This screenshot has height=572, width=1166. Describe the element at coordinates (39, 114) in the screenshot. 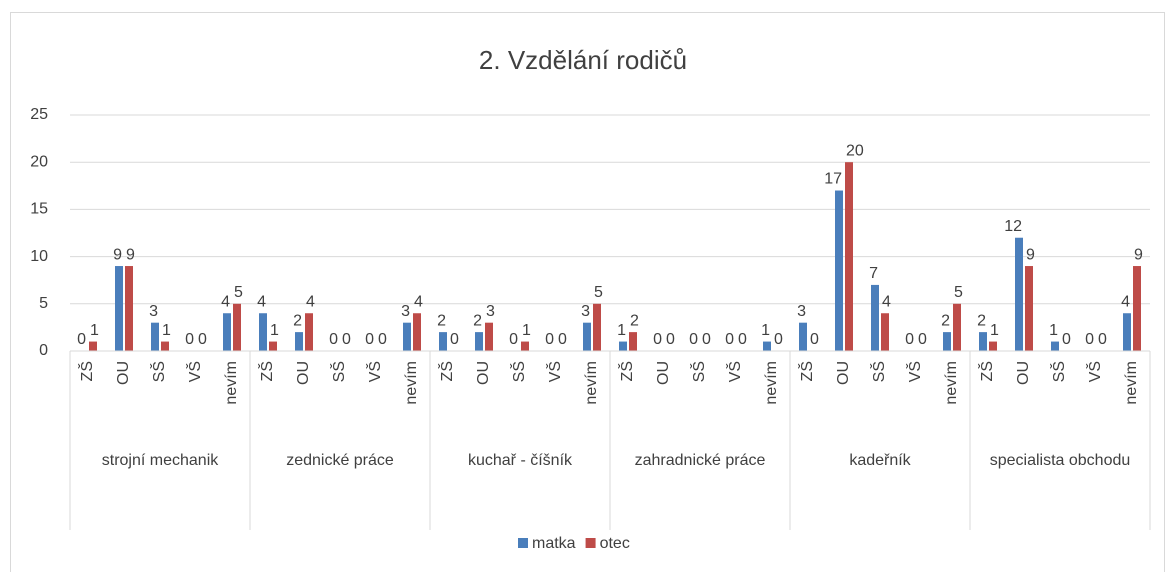

I see `y-tick-label: 25` at that location.